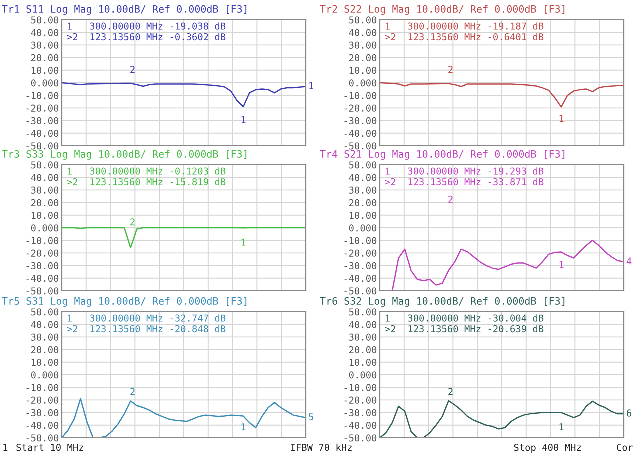 Image resolution: width=643 pixels, height=456 pixels. Describe the element at coordinates (442, 155) in the screenshot. I see `chart-title: Tr4 S21 Log Mag 10.00dB/ Ref 0.000dB [F3]` at that location.